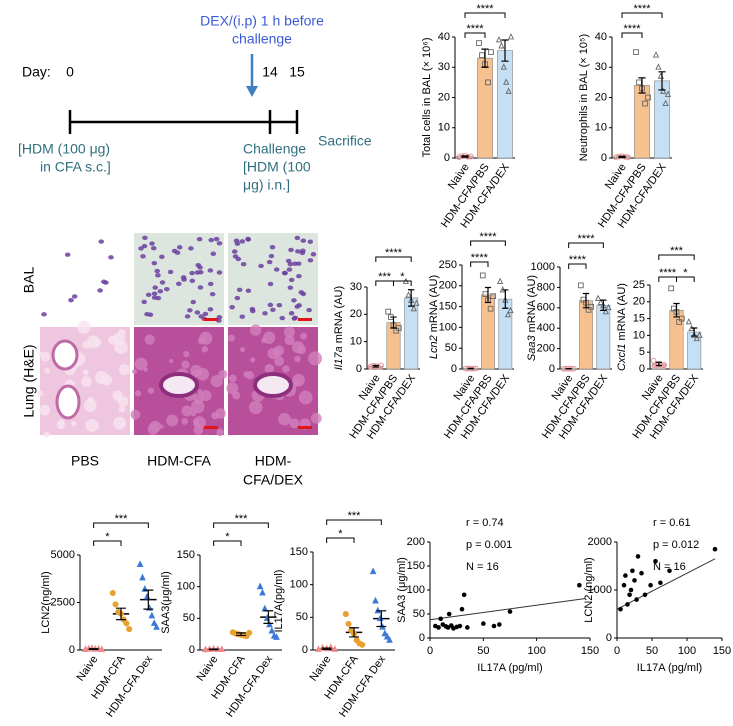 The width and height of the screenshot is (733, 726). What do you see at coordinates (676, 545) in the screenshot?
I see `annotation: p = 0.012` at bounding box center [676, 545].